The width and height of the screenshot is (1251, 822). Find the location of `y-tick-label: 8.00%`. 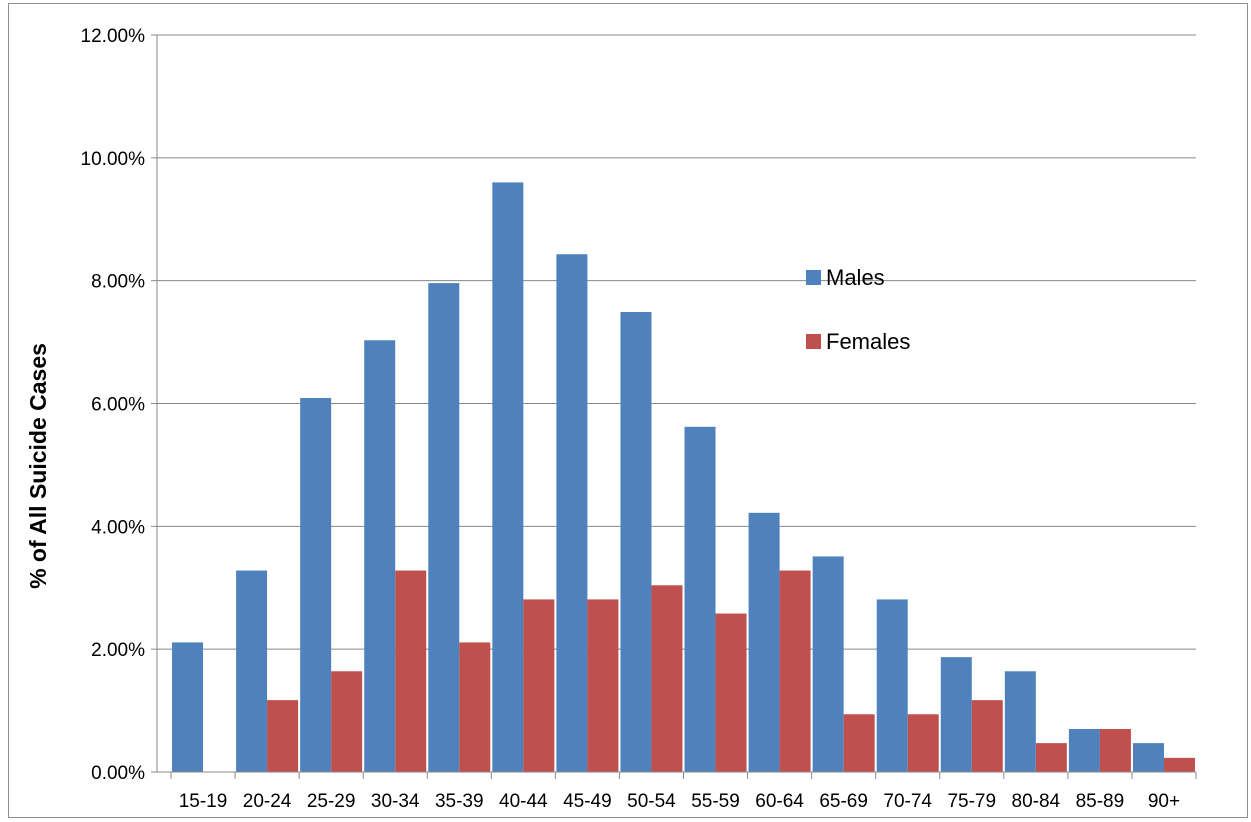

y-tick-label: 8.00% is located at coordinates (118, 282).